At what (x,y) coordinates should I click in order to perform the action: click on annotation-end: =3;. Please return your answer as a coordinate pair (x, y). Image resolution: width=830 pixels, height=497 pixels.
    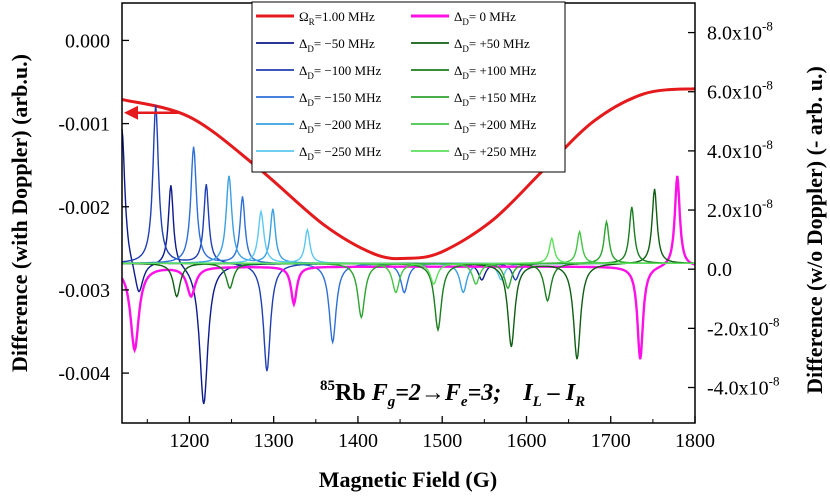
    Looking at the image, I should click on (485, 393).